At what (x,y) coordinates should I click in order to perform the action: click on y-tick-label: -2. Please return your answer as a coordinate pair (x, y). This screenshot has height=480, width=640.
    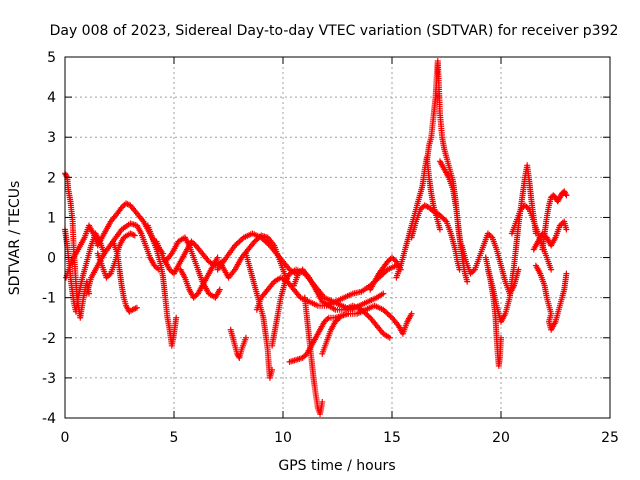
    Looking at the image, I should click on (49, 339).